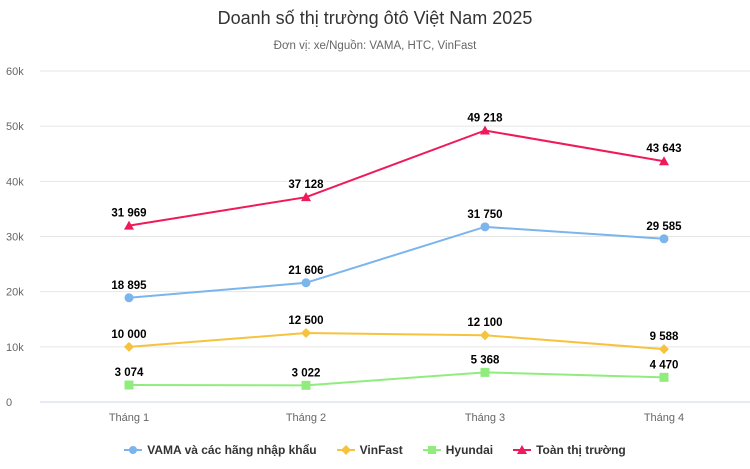  I want to click on legend-item: Hyundai, so click(458, 450).